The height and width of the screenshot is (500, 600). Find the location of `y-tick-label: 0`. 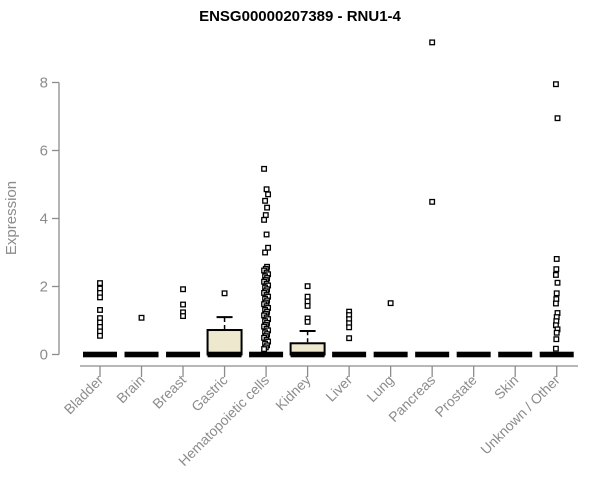

y-tick-label: 0 is located at coordinates (44, 355).